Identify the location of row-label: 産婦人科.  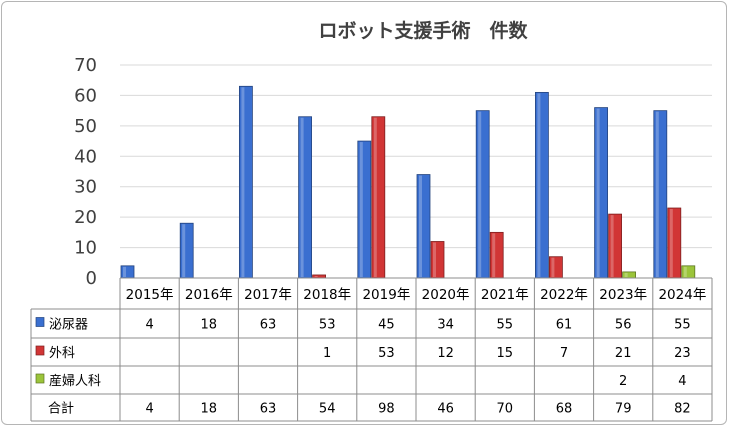
(75, 381).